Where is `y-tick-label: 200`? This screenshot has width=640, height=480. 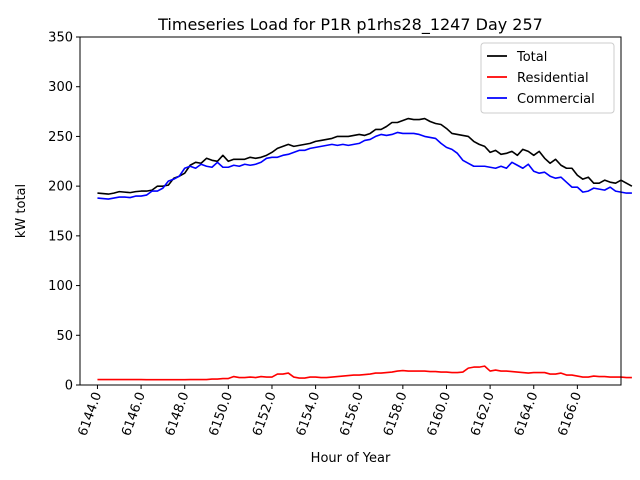 y-tick-label: 200 is located at coordinates (60, 187).